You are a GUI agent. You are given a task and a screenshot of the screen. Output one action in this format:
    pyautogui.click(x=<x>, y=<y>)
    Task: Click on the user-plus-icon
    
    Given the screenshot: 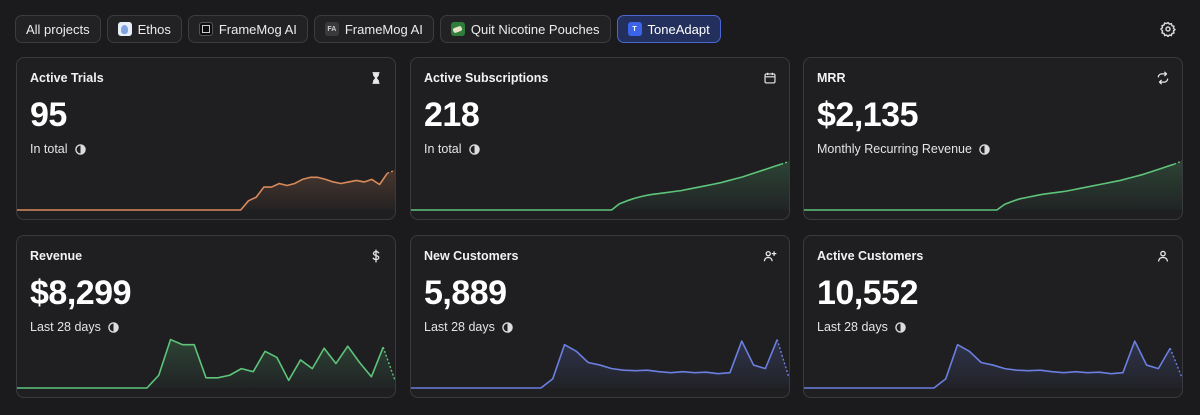 What is the action you would take?
    pyautogui.click(x=770, y=256)
    